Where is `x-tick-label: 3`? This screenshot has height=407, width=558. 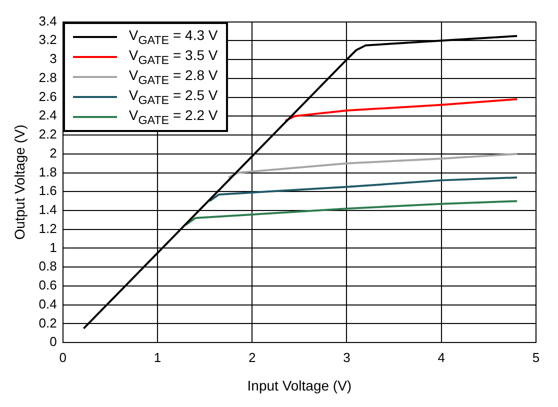
x-tick-label: 3 is located at coordinates (346, 357).